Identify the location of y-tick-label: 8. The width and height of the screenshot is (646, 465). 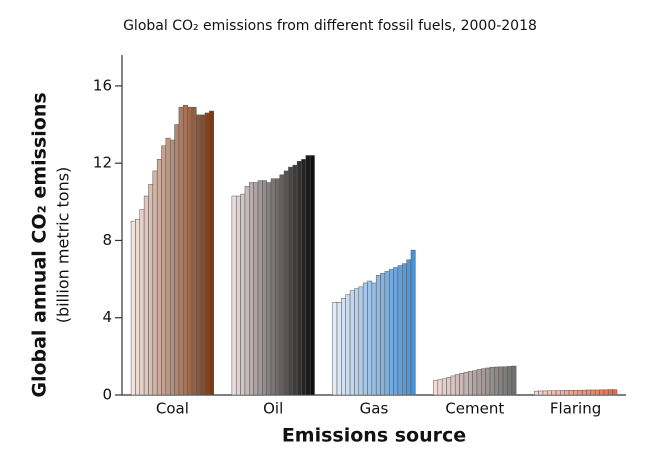
(107, 240).